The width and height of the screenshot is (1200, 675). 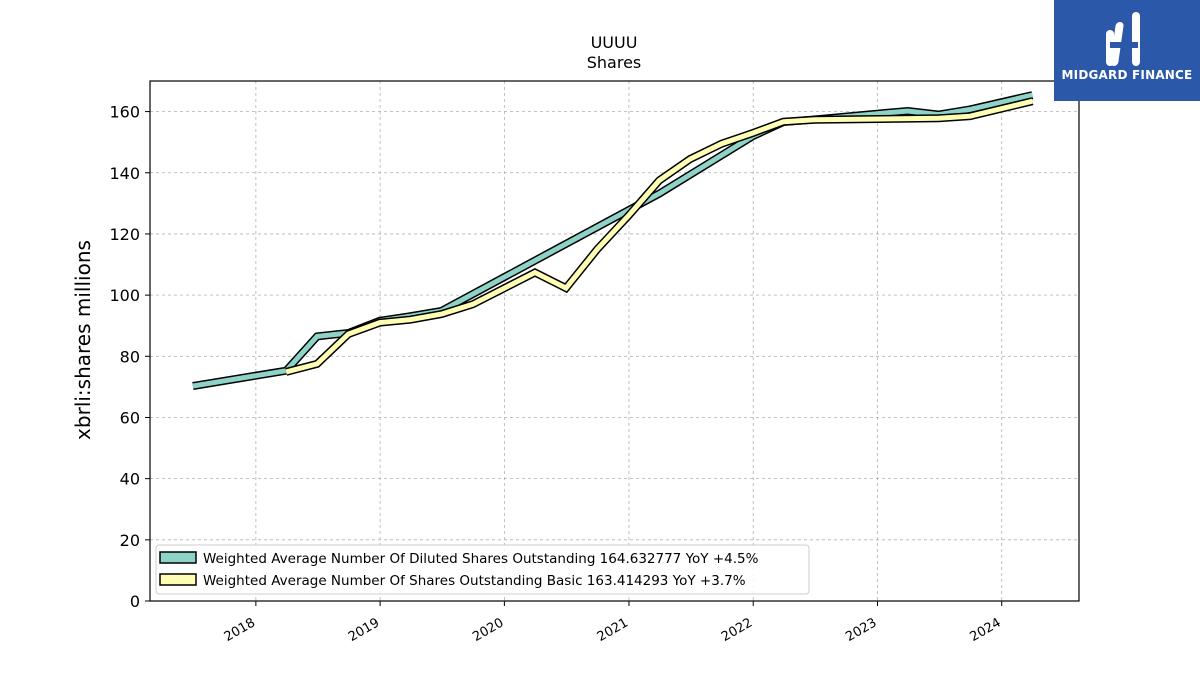 I want to click on y-axis-label: xbrli:shares millions, so click(x=83, y=340).